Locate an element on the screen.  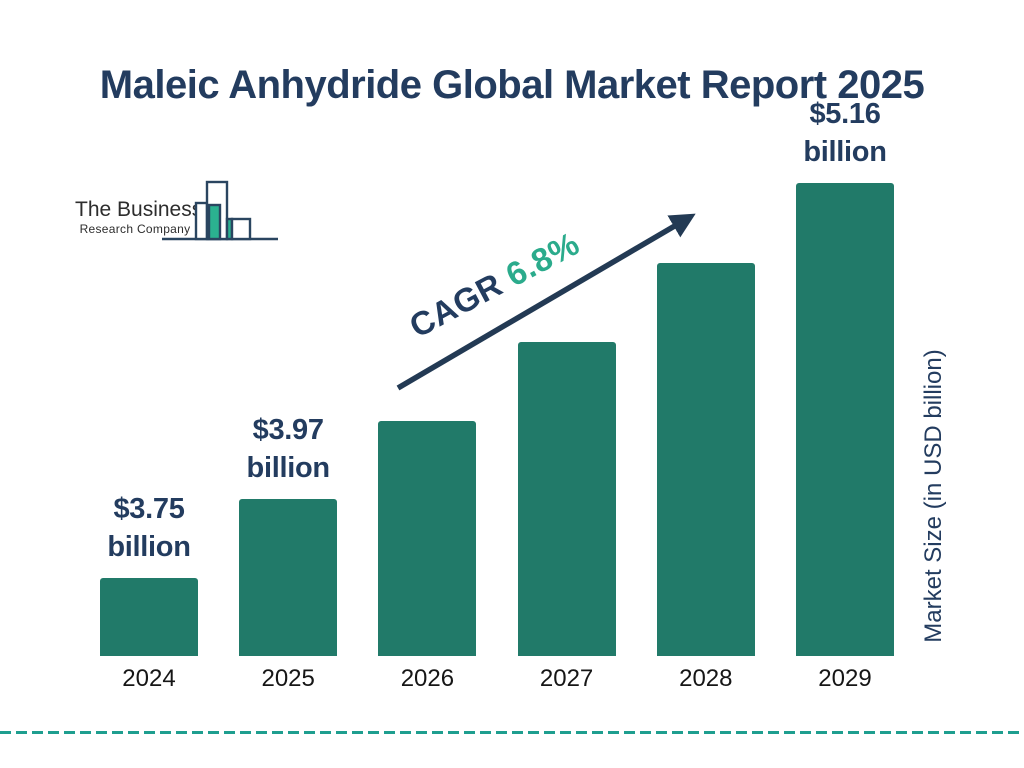
company-logo: The Business Research Company is located at coordinates (182, 211).